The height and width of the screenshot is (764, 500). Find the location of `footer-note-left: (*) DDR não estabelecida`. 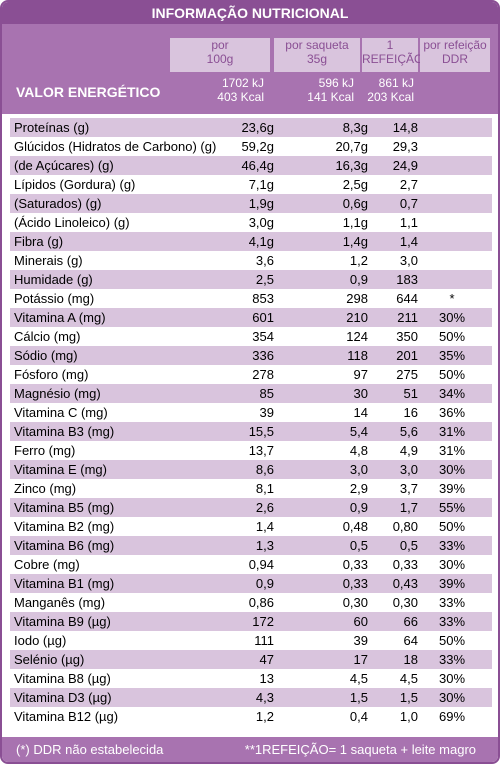

footer-note-left: (*) DDR não estabelecida is located at coordinates (90, 749).